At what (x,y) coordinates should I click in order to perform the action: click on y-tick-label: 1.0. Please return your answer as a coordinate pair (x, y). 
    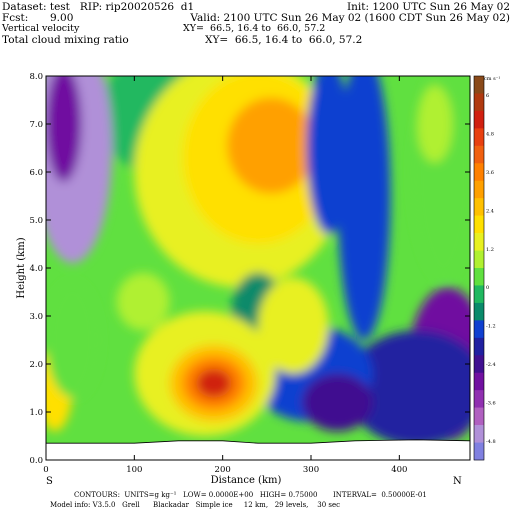
    Looking at the image, I should click on (36, 413).